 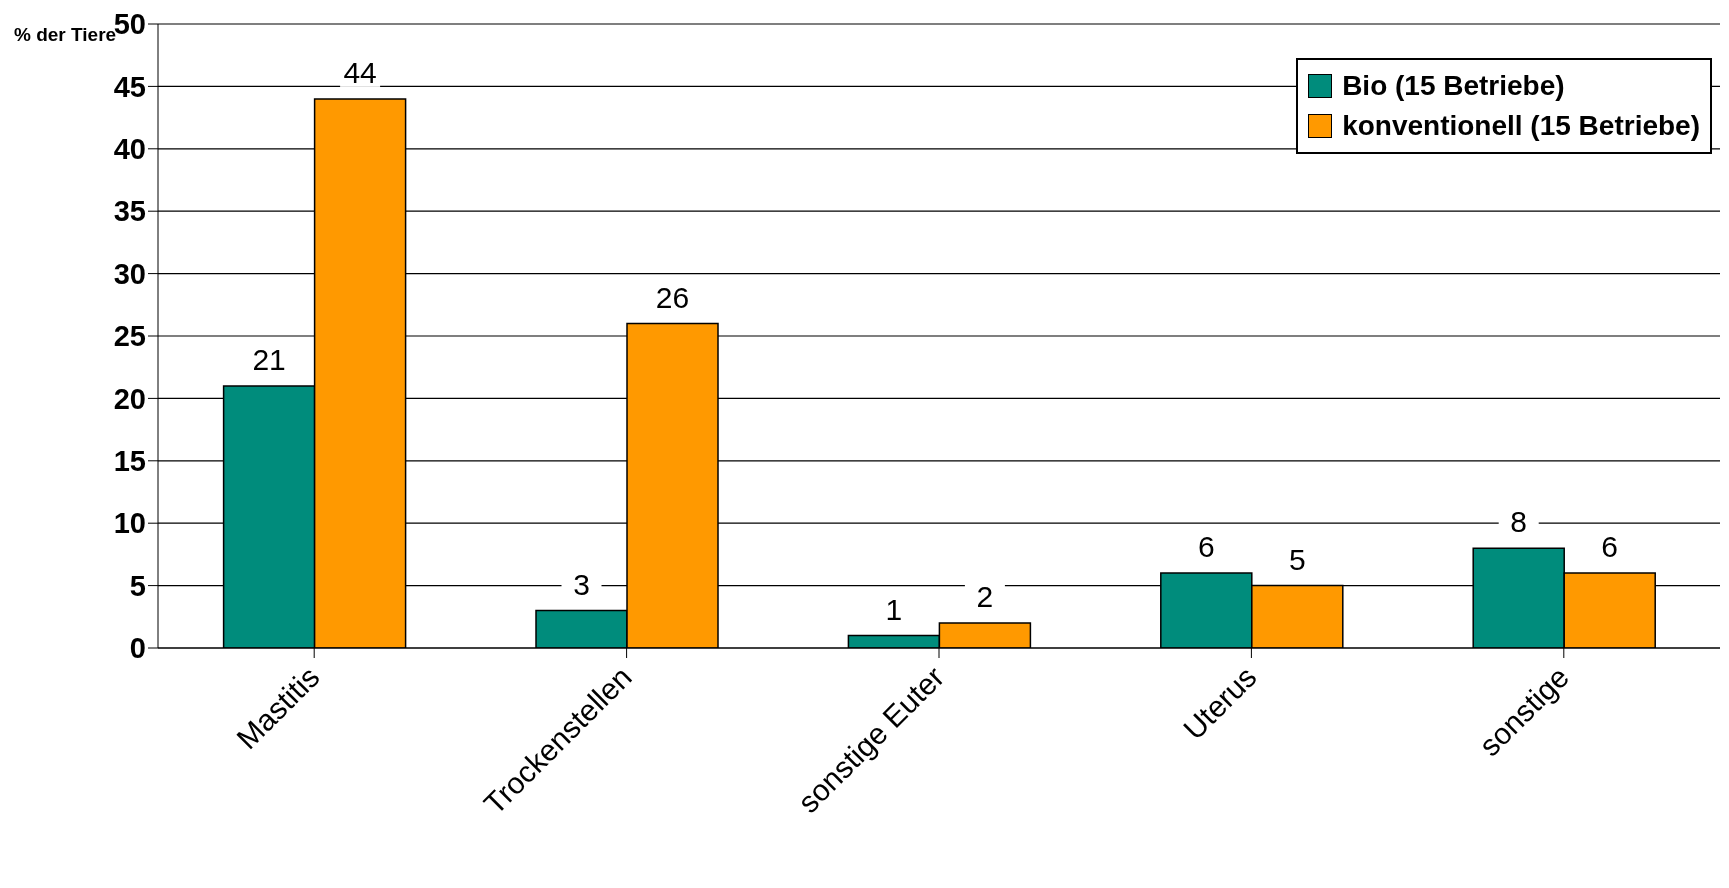 I want to click on y-tick-label: 30, so click(x=129, y=273).